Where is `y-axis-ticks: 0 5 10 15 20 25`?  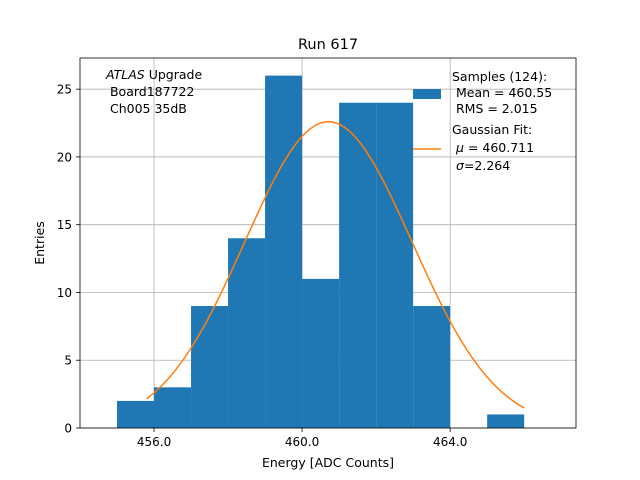
y-axis-ticks: 0 5 10 15 20 25 is located at coordinates (68, 259).